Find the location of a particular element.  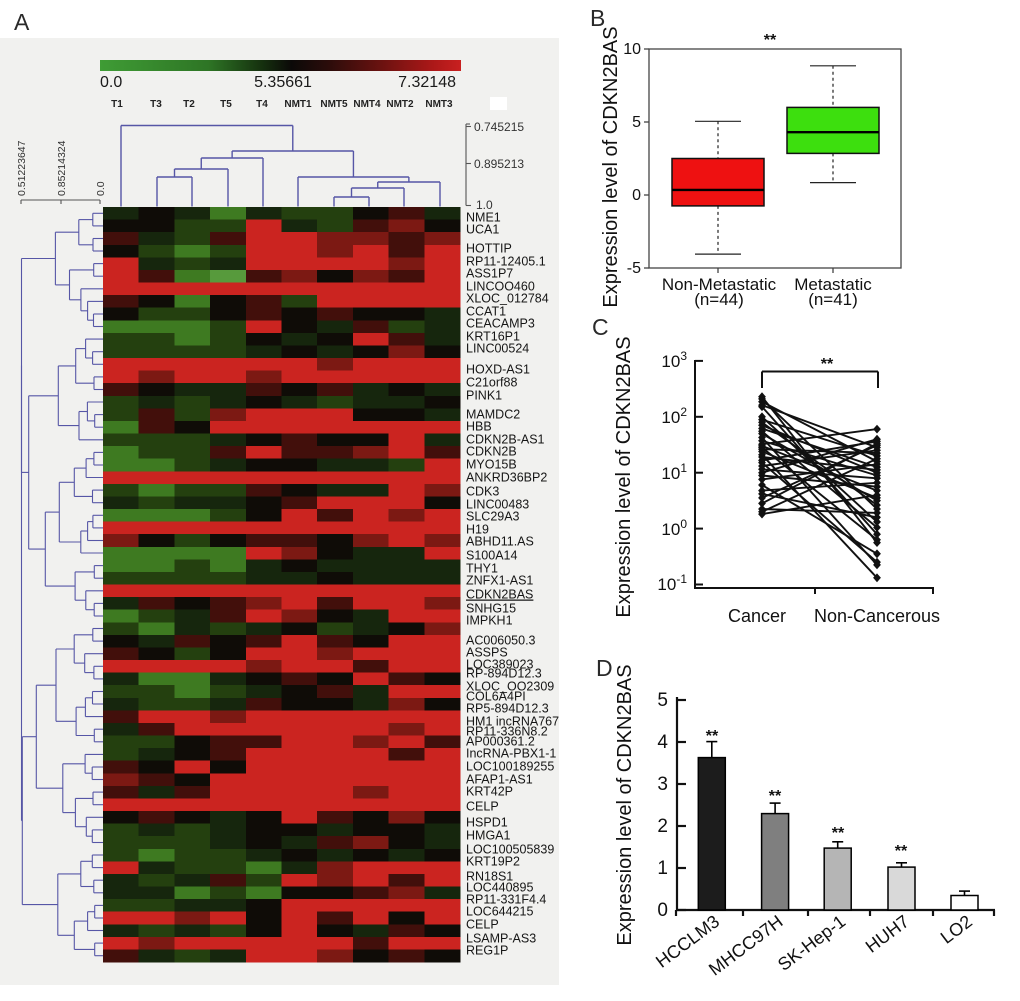

svg-text: T1 is located at coordinates (117, 104).